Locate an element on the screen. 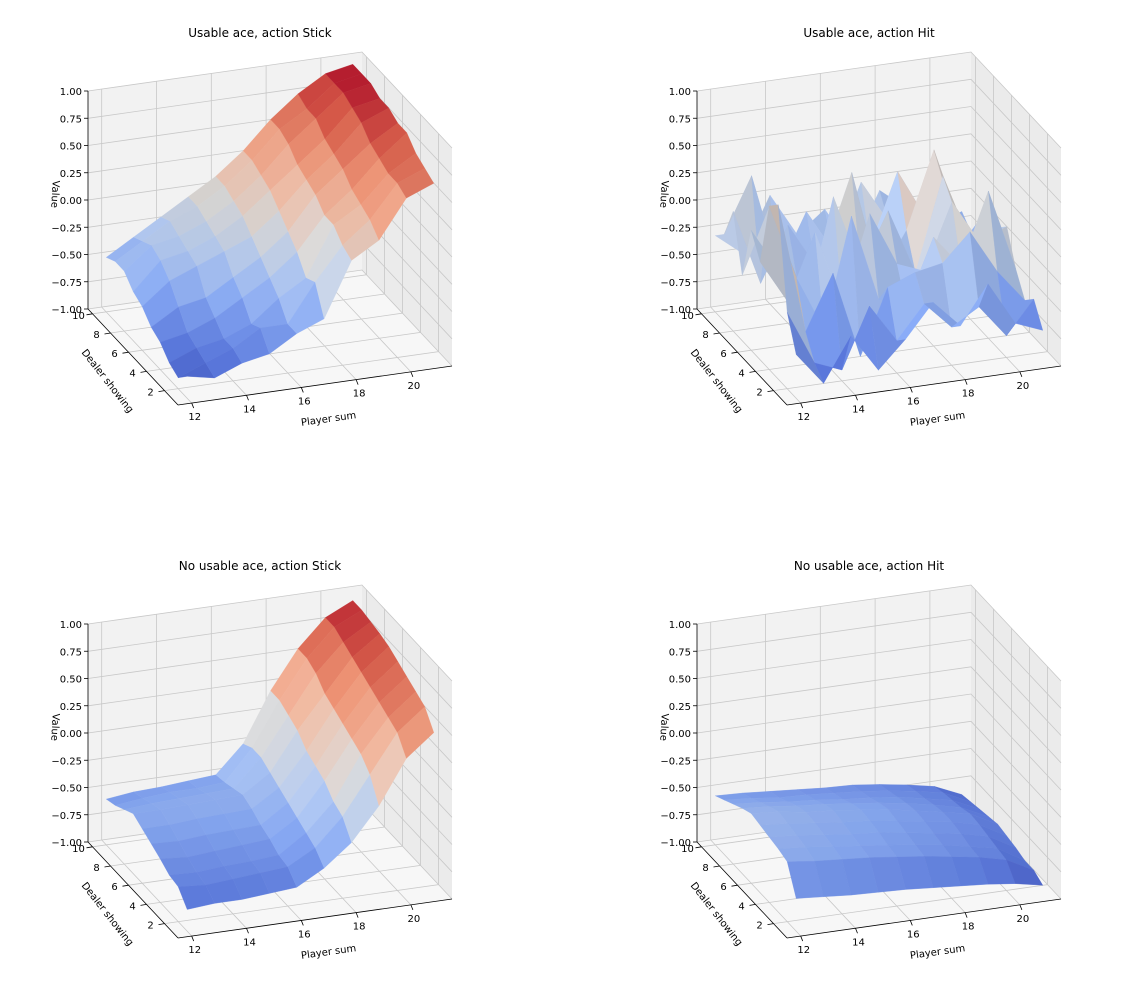  chart-title: No usable ace, action Stick is located at coordinates (260, 566).